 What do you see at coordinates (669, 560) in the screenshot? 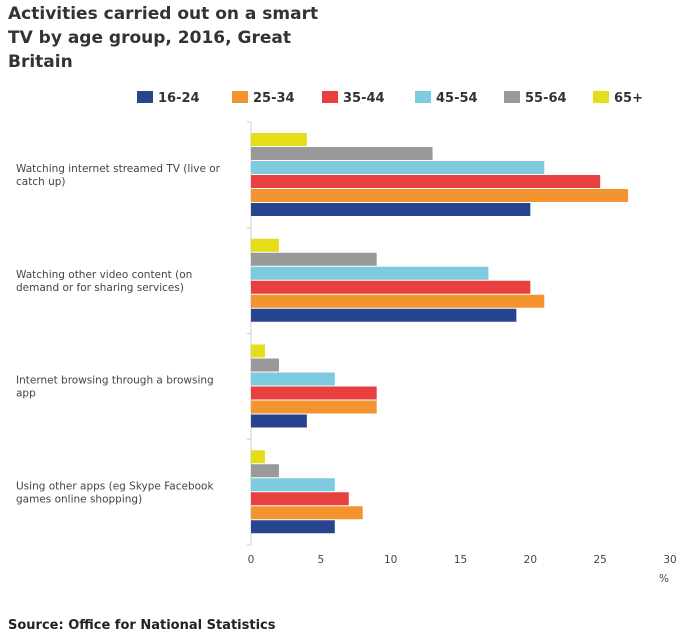
I see `x-tick-label: 30` at bounding box center [669, 560].